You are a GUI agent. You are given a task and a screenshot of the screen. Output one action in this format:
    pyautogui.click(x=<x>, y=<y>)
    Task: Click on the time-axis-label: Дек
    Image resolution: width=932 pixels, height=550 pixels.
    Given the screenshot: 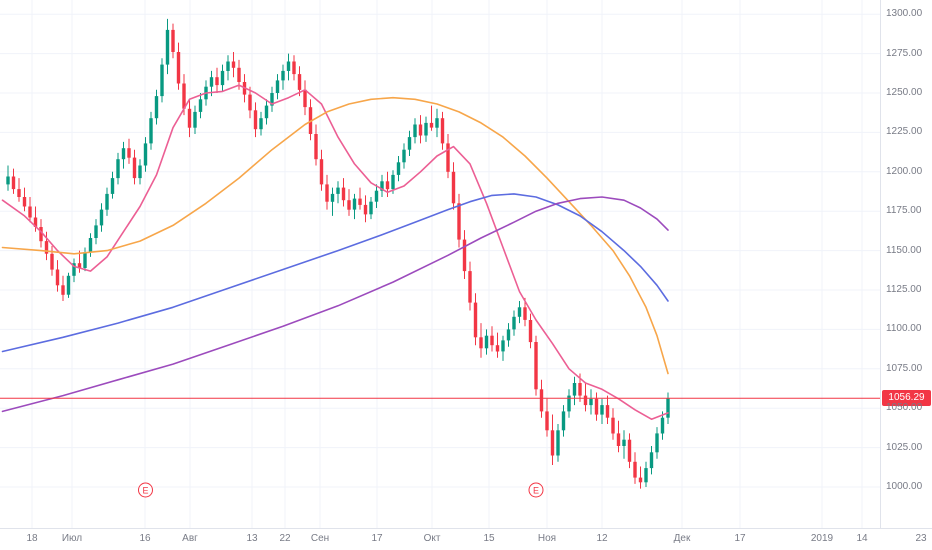 What is the action you would take?
    pyautogui.click(x=682, y=538)
    